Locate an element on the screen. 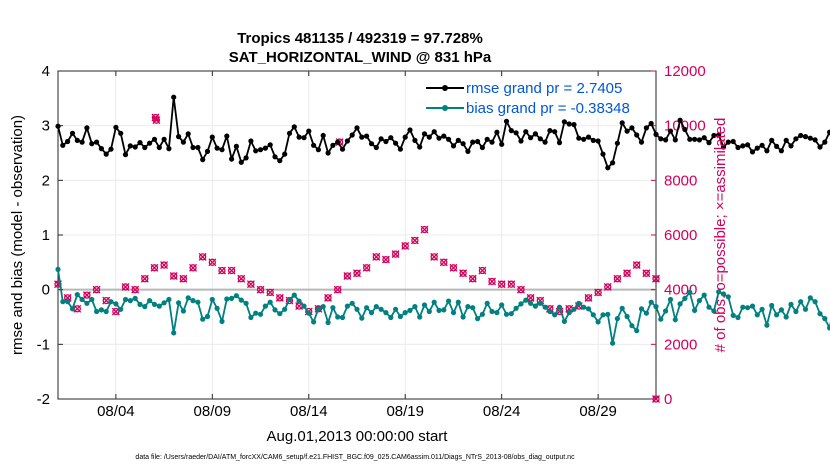 The height and width of the screenshot is (475, 830). legend-rmse-label: rmse grand pr = 2.7405 is located at coordinates (544, 88).